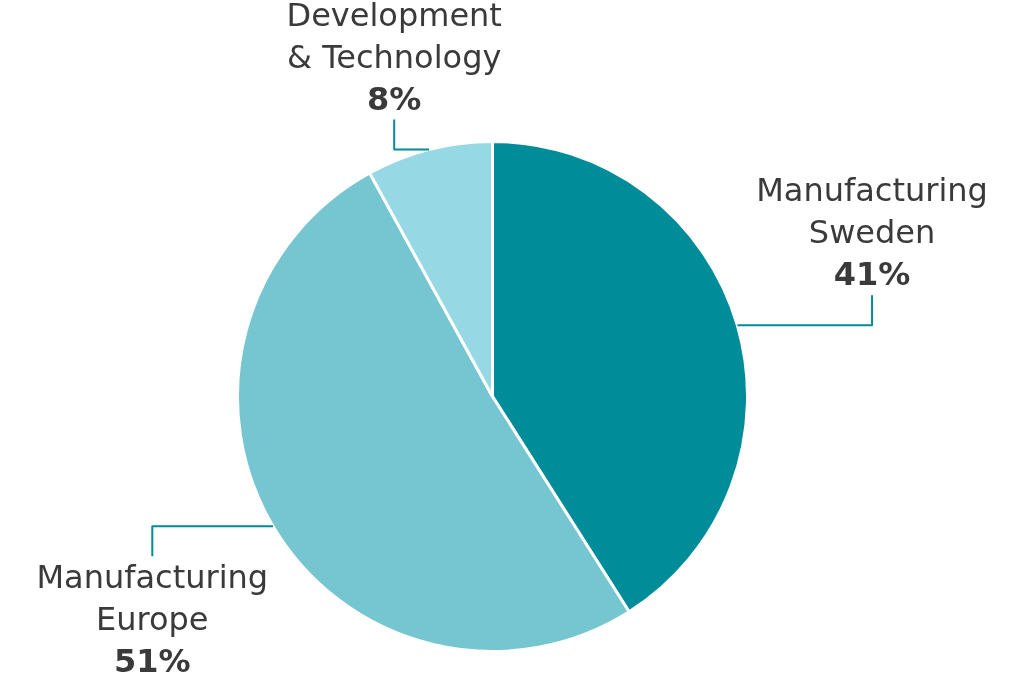 The height and width of the screenshot is (682, 1012). What do you see at coordinates (152, 661) in the screenshot?
I see `data-label: 51%` at bounding box center [152, 661].